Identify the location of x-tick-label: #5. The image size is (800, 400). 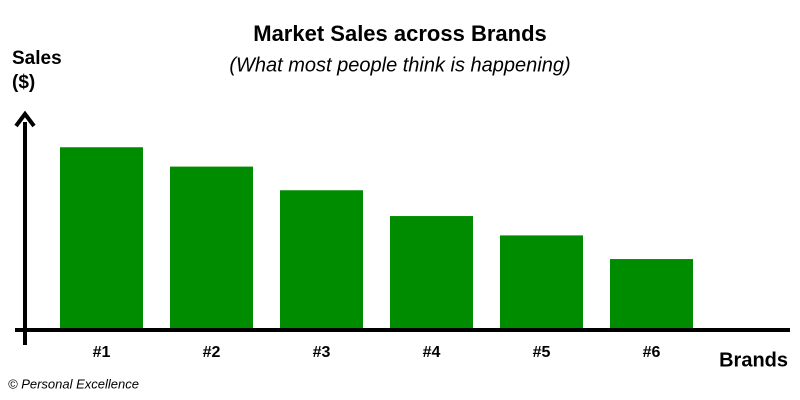
(542, 352).